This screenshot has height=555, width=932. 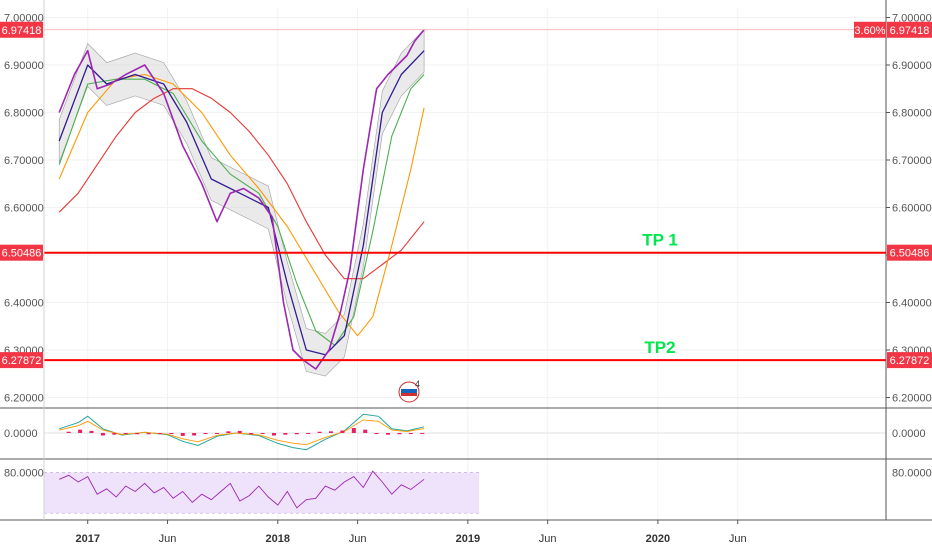 I want to click on y-tick-label-right: 6.90000, so click(x=912, y=66).